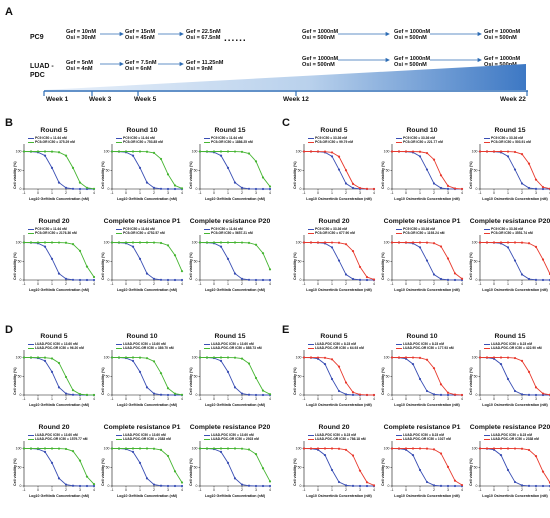  Describe the element at coordinates (419, 142) in the screenshot. I see `legend-entry-resistant: PC9-OR IC50 = 221.77 nM` at that location.